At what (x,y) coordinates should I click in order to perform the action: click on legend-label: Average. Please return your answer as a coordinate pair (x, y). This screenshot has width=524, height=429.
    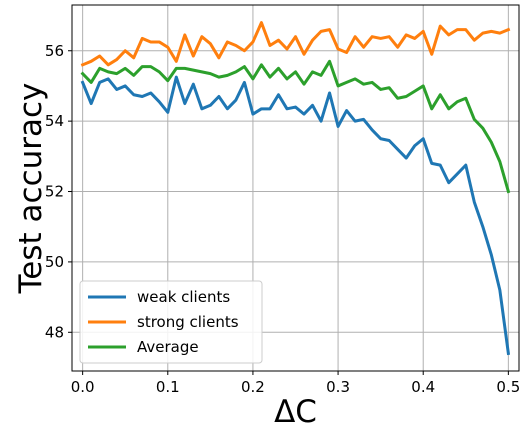
    Looking at the image, I should click on (168, 347).